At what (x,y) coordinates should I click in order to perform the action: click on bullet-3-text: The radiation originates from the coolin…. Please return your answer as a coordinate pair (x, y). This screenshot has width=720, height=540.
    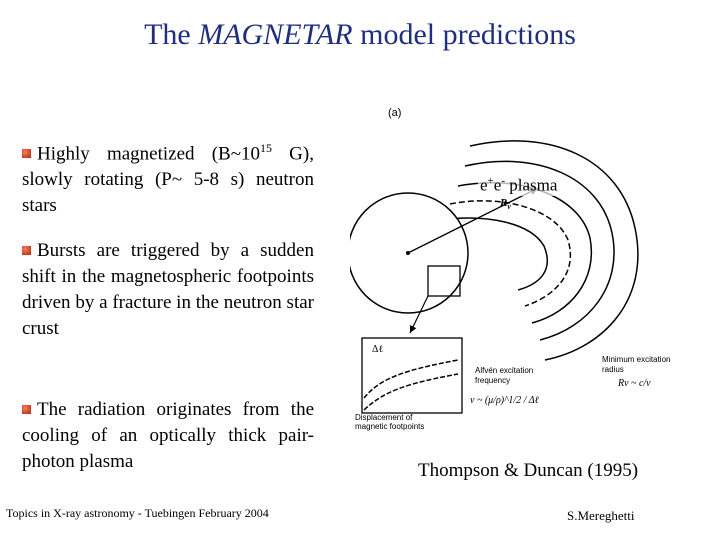
    Looking at the image, I should click on (168, 435).